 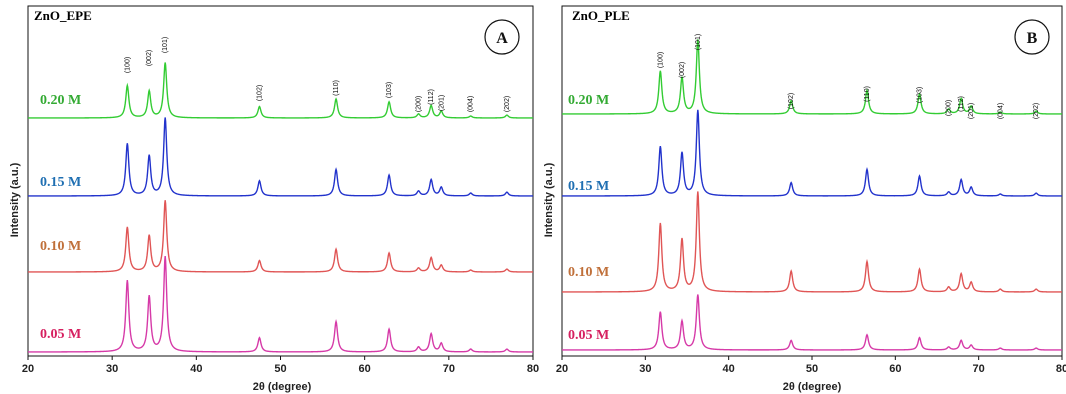 I want to click on panel-title: ZnO_EPE, so click(x=63, y=15).